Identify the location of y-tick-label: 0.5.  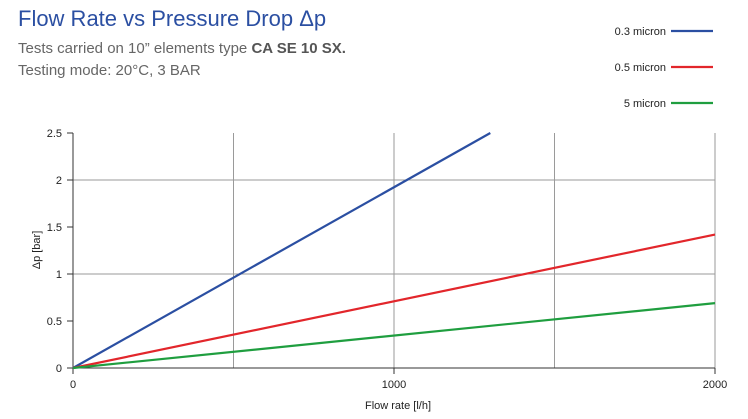
(54, 322).